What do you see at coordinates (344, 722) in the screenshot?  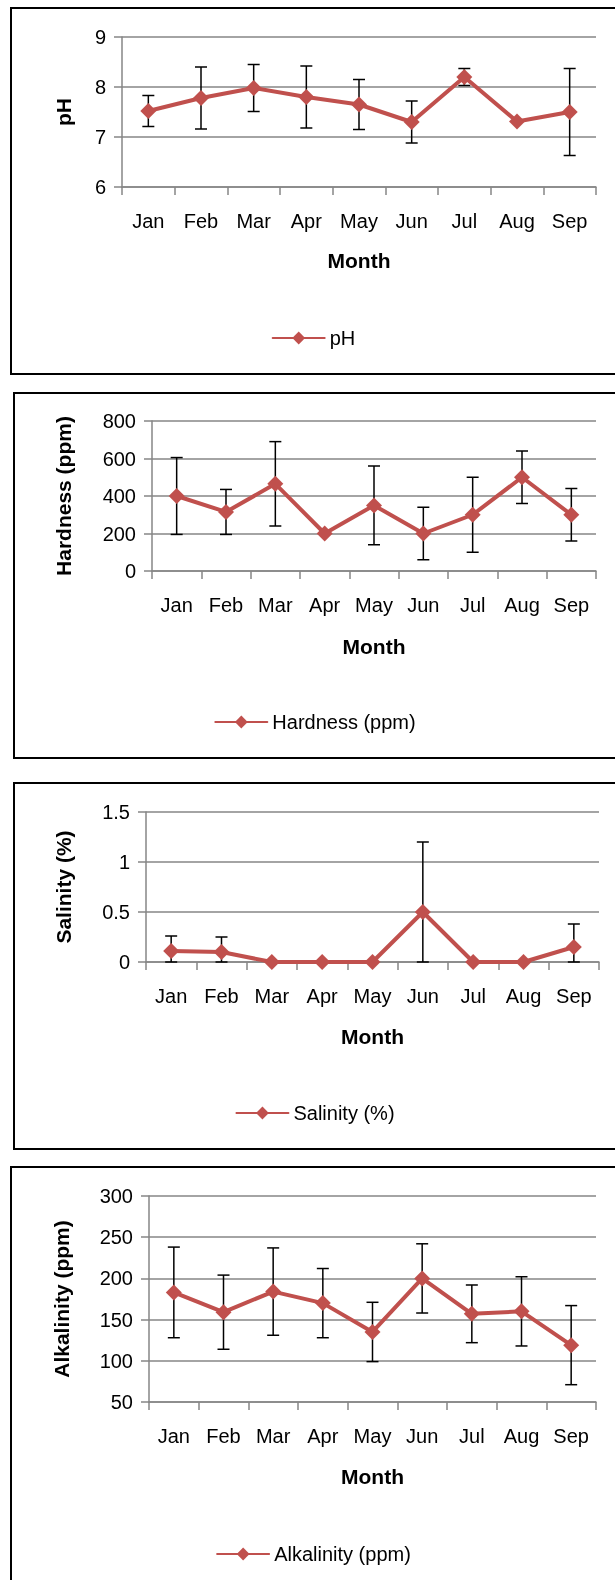 I see `legend-label: Hardness (ppm)` at bounding box center [344, 722].